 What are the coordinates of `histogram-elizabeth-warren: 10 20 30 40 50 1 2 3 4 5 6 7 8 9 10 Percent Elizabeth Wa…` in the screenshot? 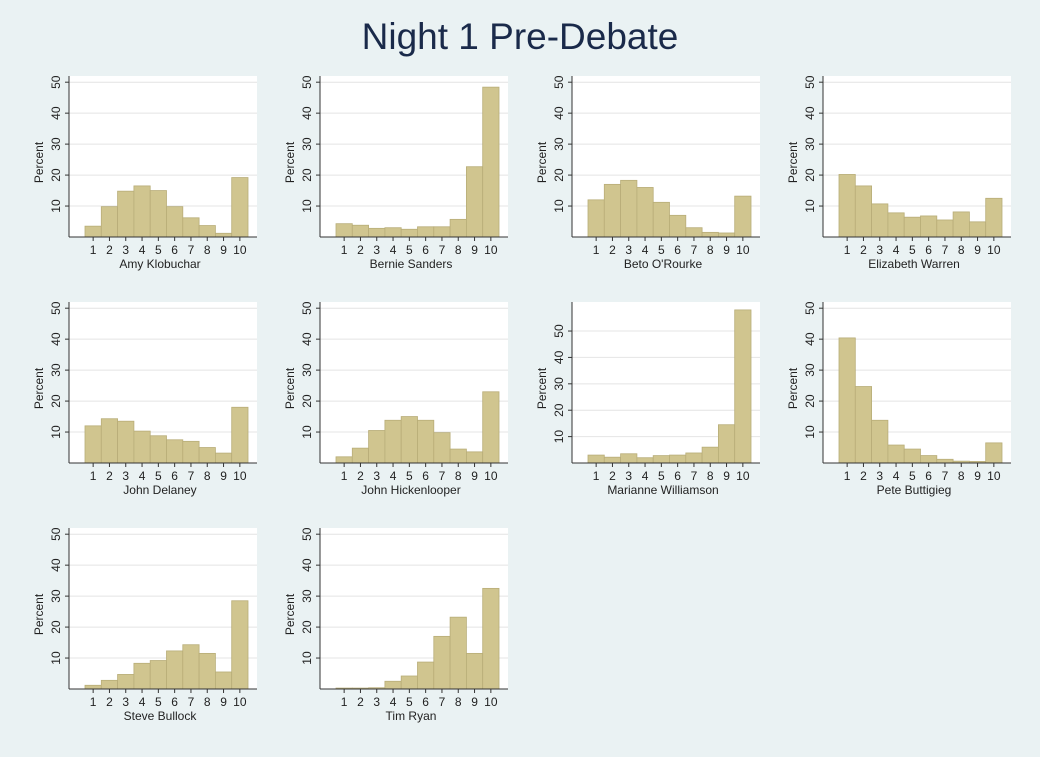 It's located at (898, 173).